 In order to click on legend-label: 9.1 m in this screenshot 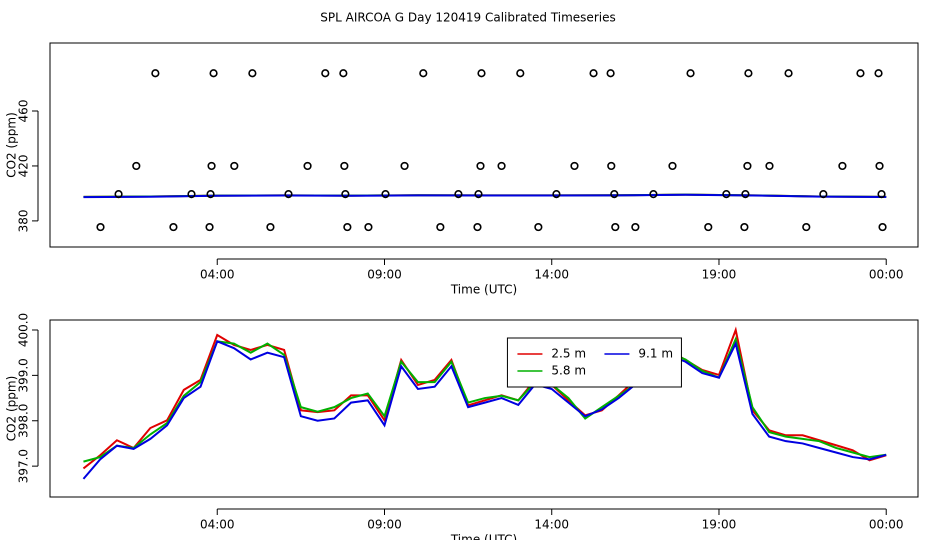, I will do `click(655, 354)`.